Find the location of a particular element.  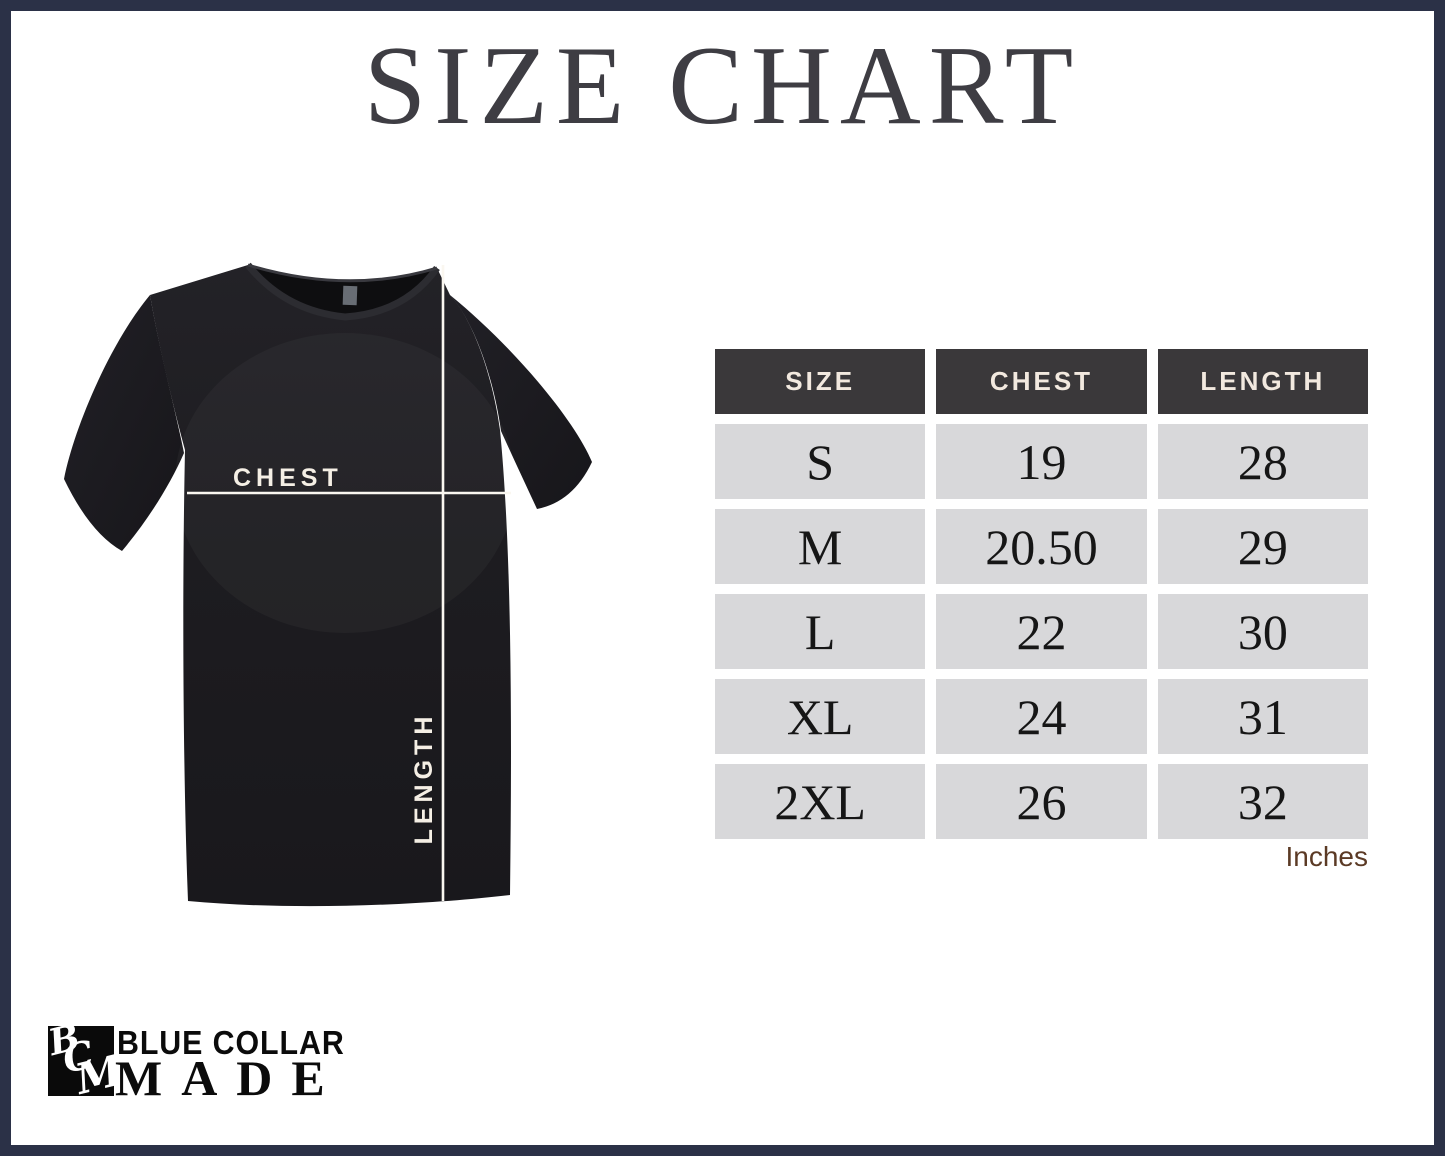

length-cell: 29 is located at coordinates (1262, 546).